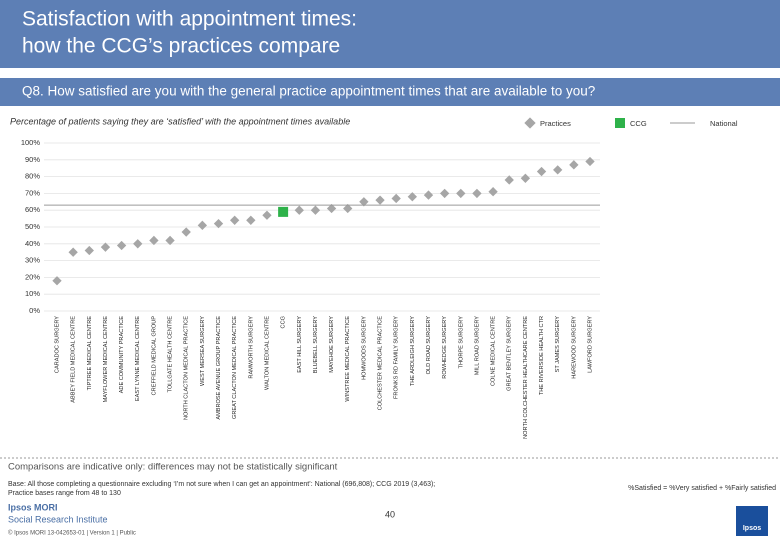 Image resolution: width=780 pixels, height=540 pixels. I want to click on x-tick-label: HAREWOOD SURGERY, so click(574, 347).